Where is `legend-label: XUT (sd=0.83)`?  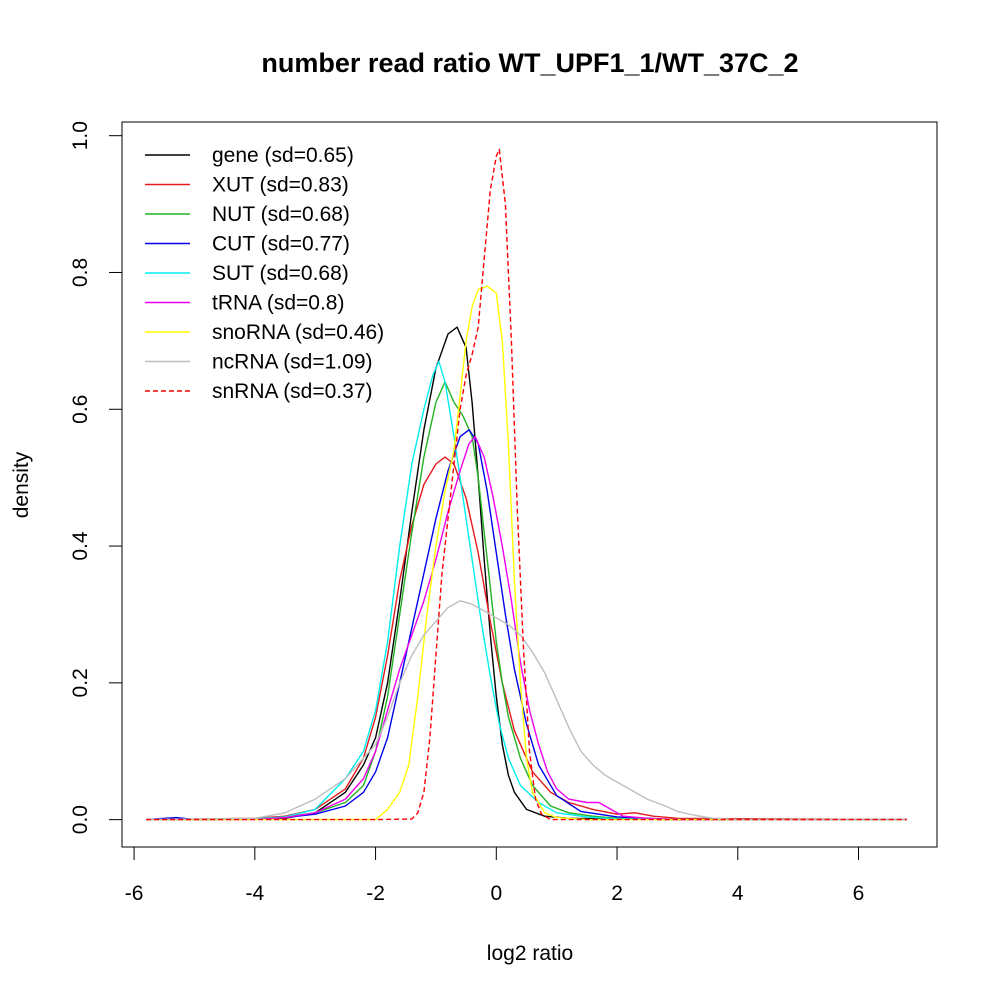 legend-label: XUT (sd=0.83) is located at coordinates (280, 185).